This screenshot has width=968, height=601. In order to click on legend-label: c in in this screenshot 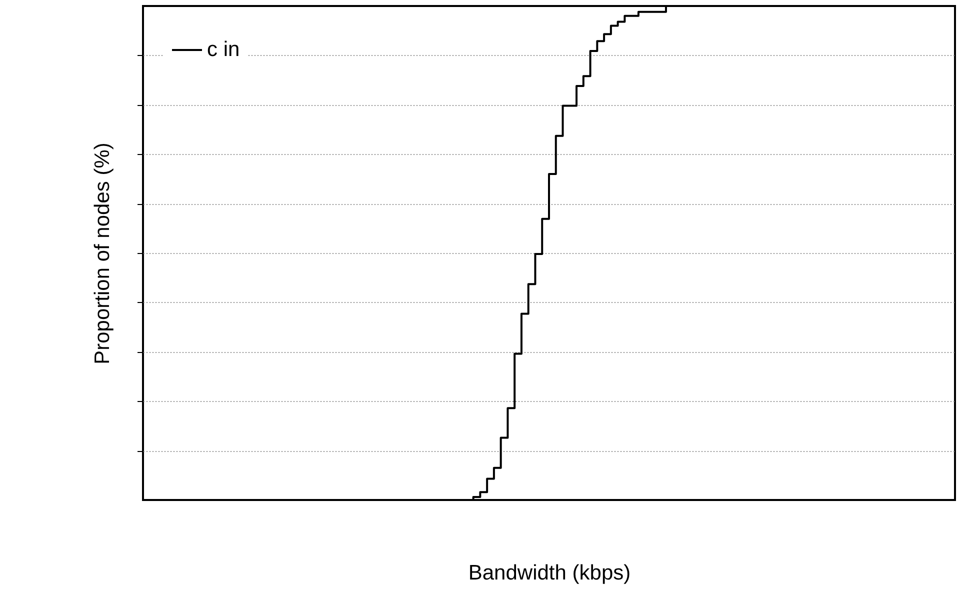, I will do `click(223, 49)`.